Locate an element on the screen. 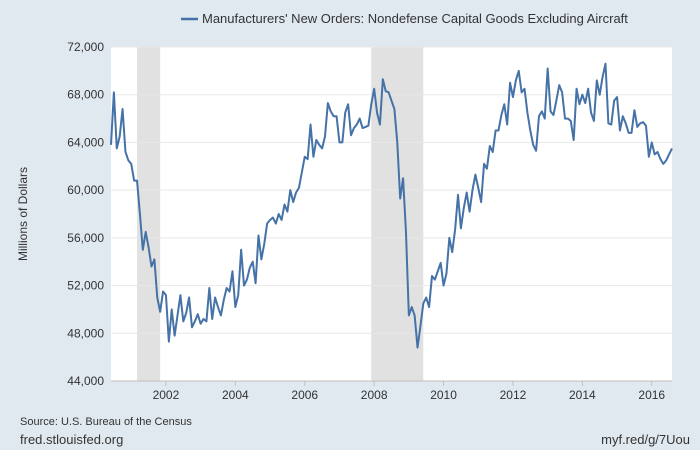 This screenshot has width=700, height=450. y-tick-label: 52,000 is located at coordinates (85, 286).